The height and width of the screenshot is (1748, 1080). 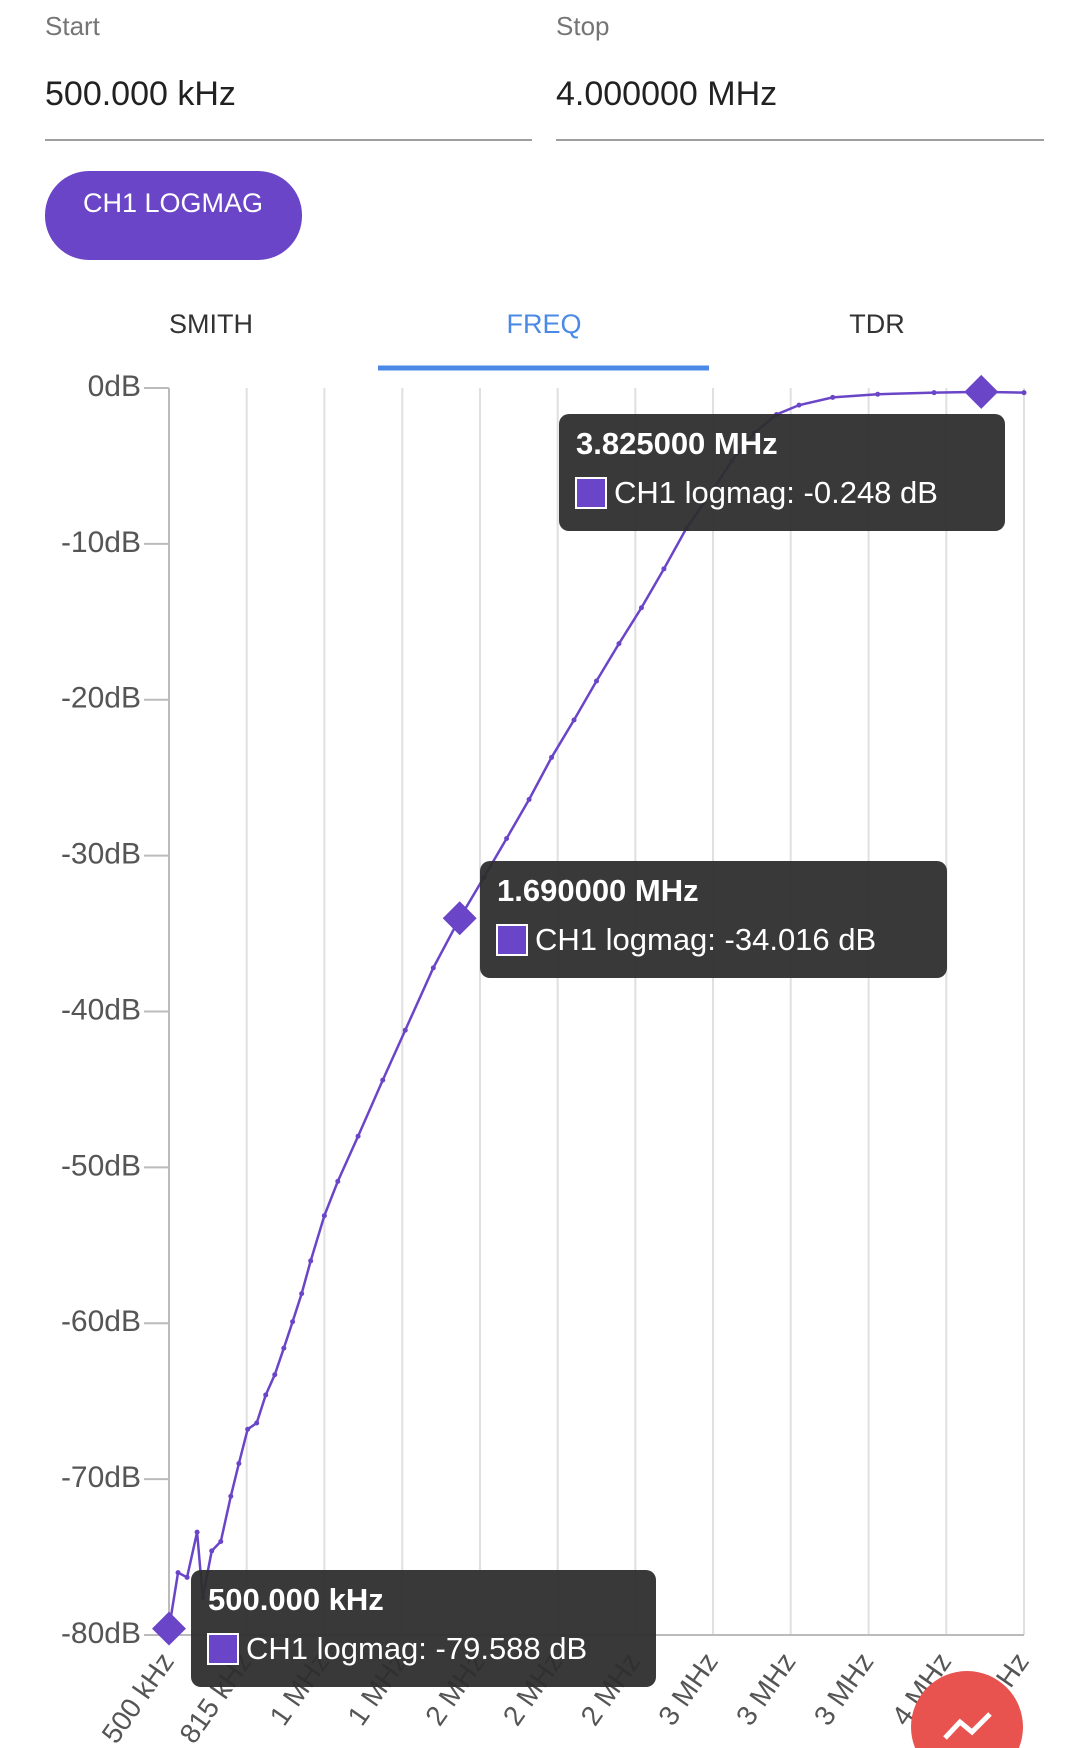 I want to click on channel-button, so click(x=173, y=215).